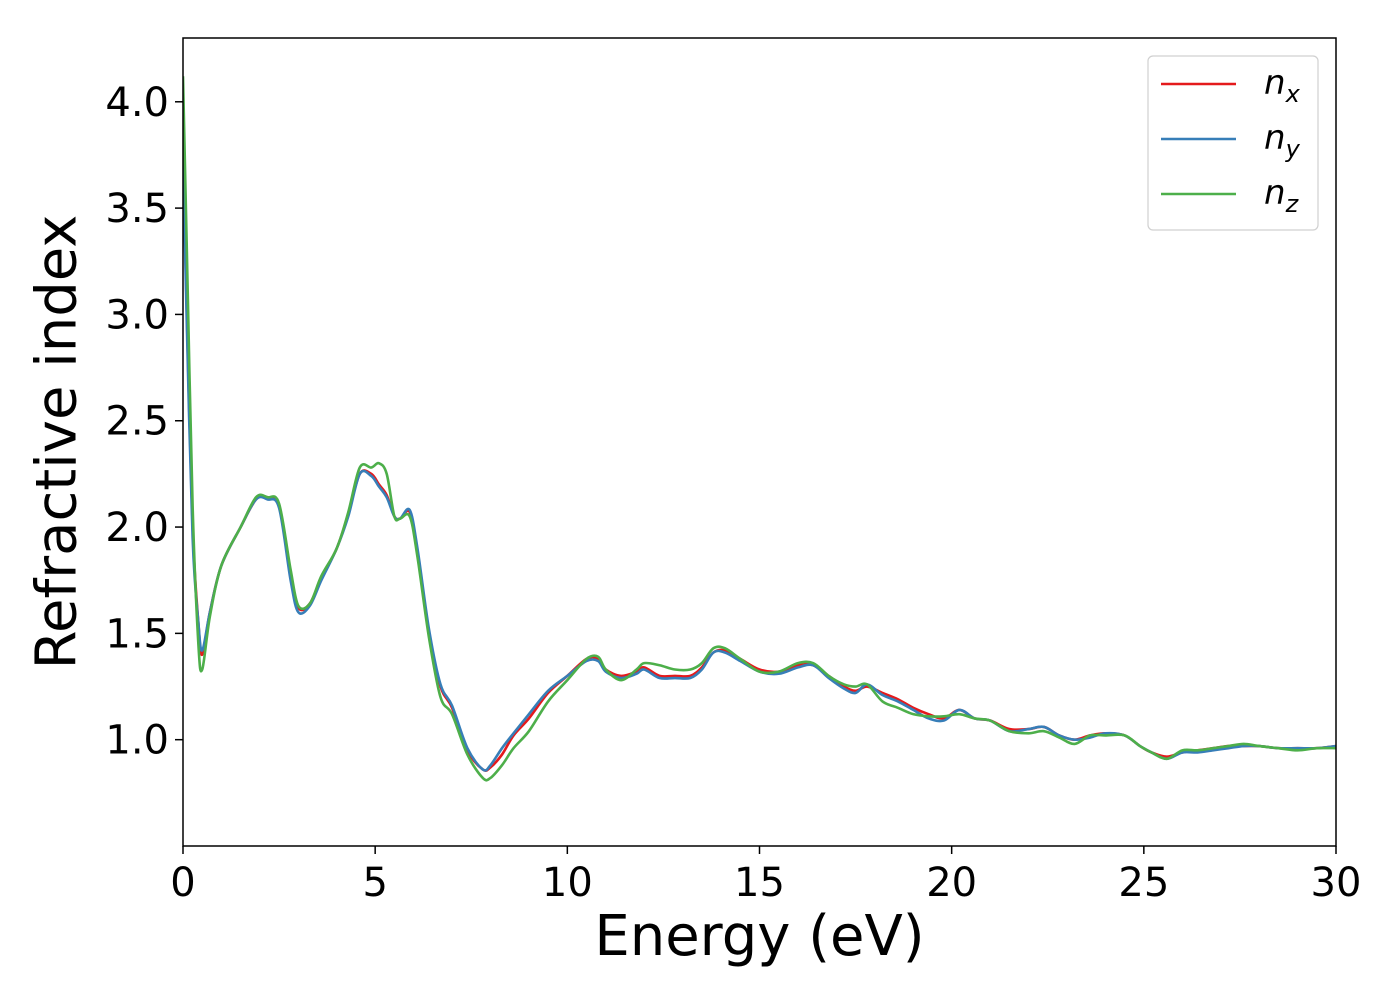  Describe the element at coordinates (1293, 149) in the screenshot. I see `legend-label-subscript: y` at that location.